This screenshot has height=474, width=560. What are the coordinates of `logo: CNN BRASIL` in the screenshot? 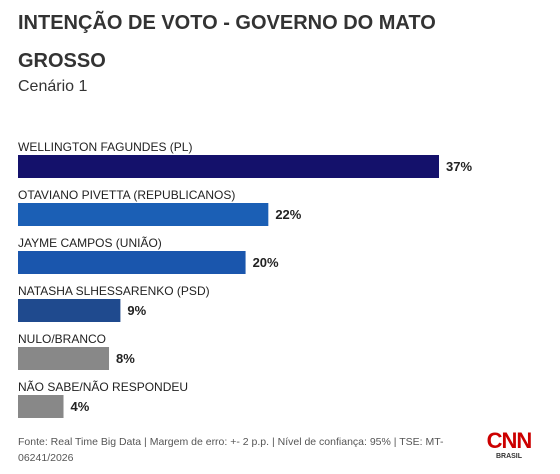 It's located at (509, 444).